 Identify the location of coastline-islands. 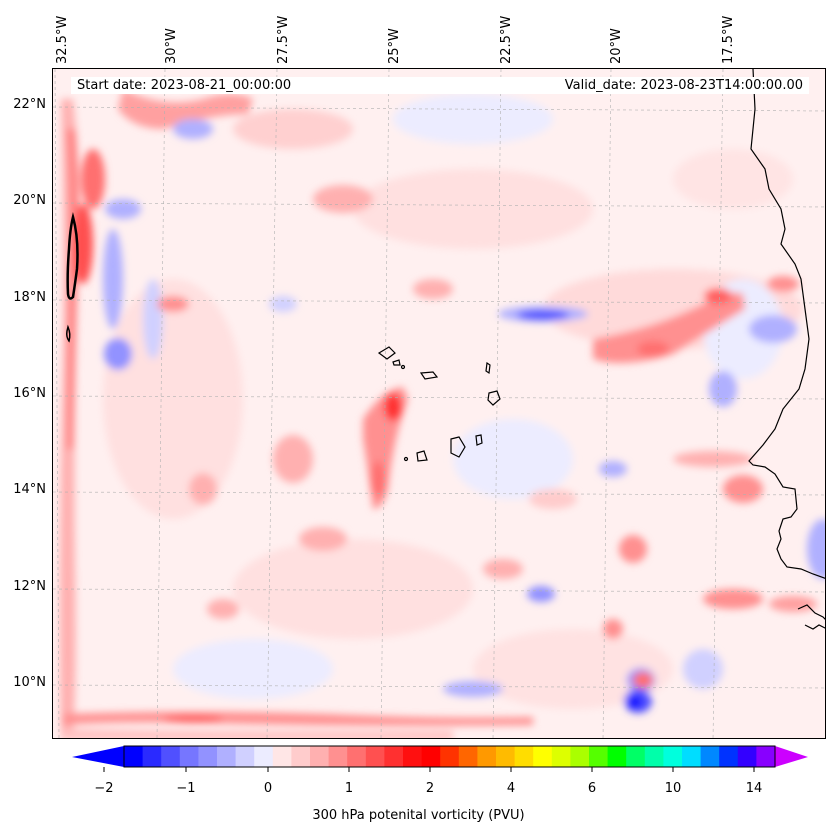
(814, 627).